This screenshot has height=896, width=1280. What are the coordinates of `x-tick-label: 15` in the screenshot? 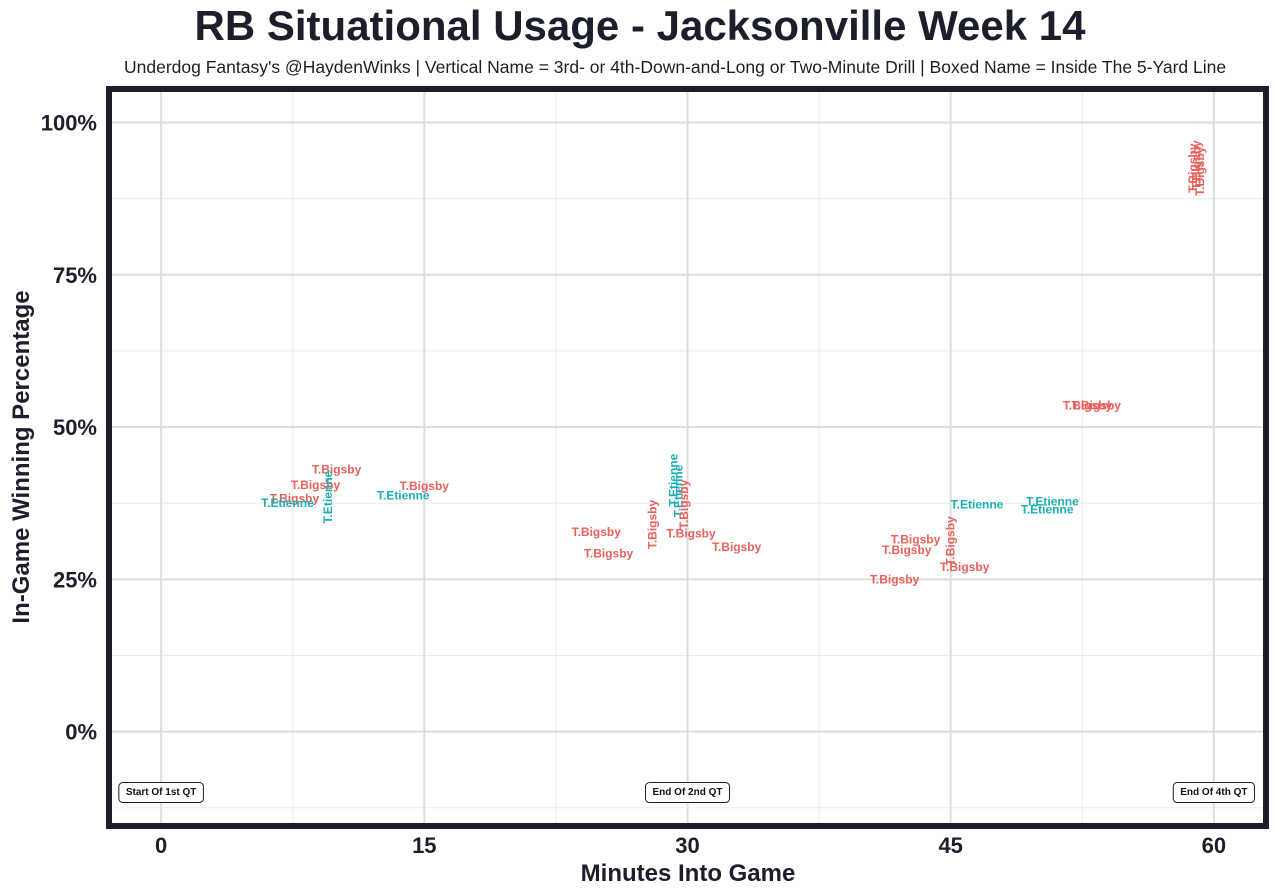 It's located at (424, 845).